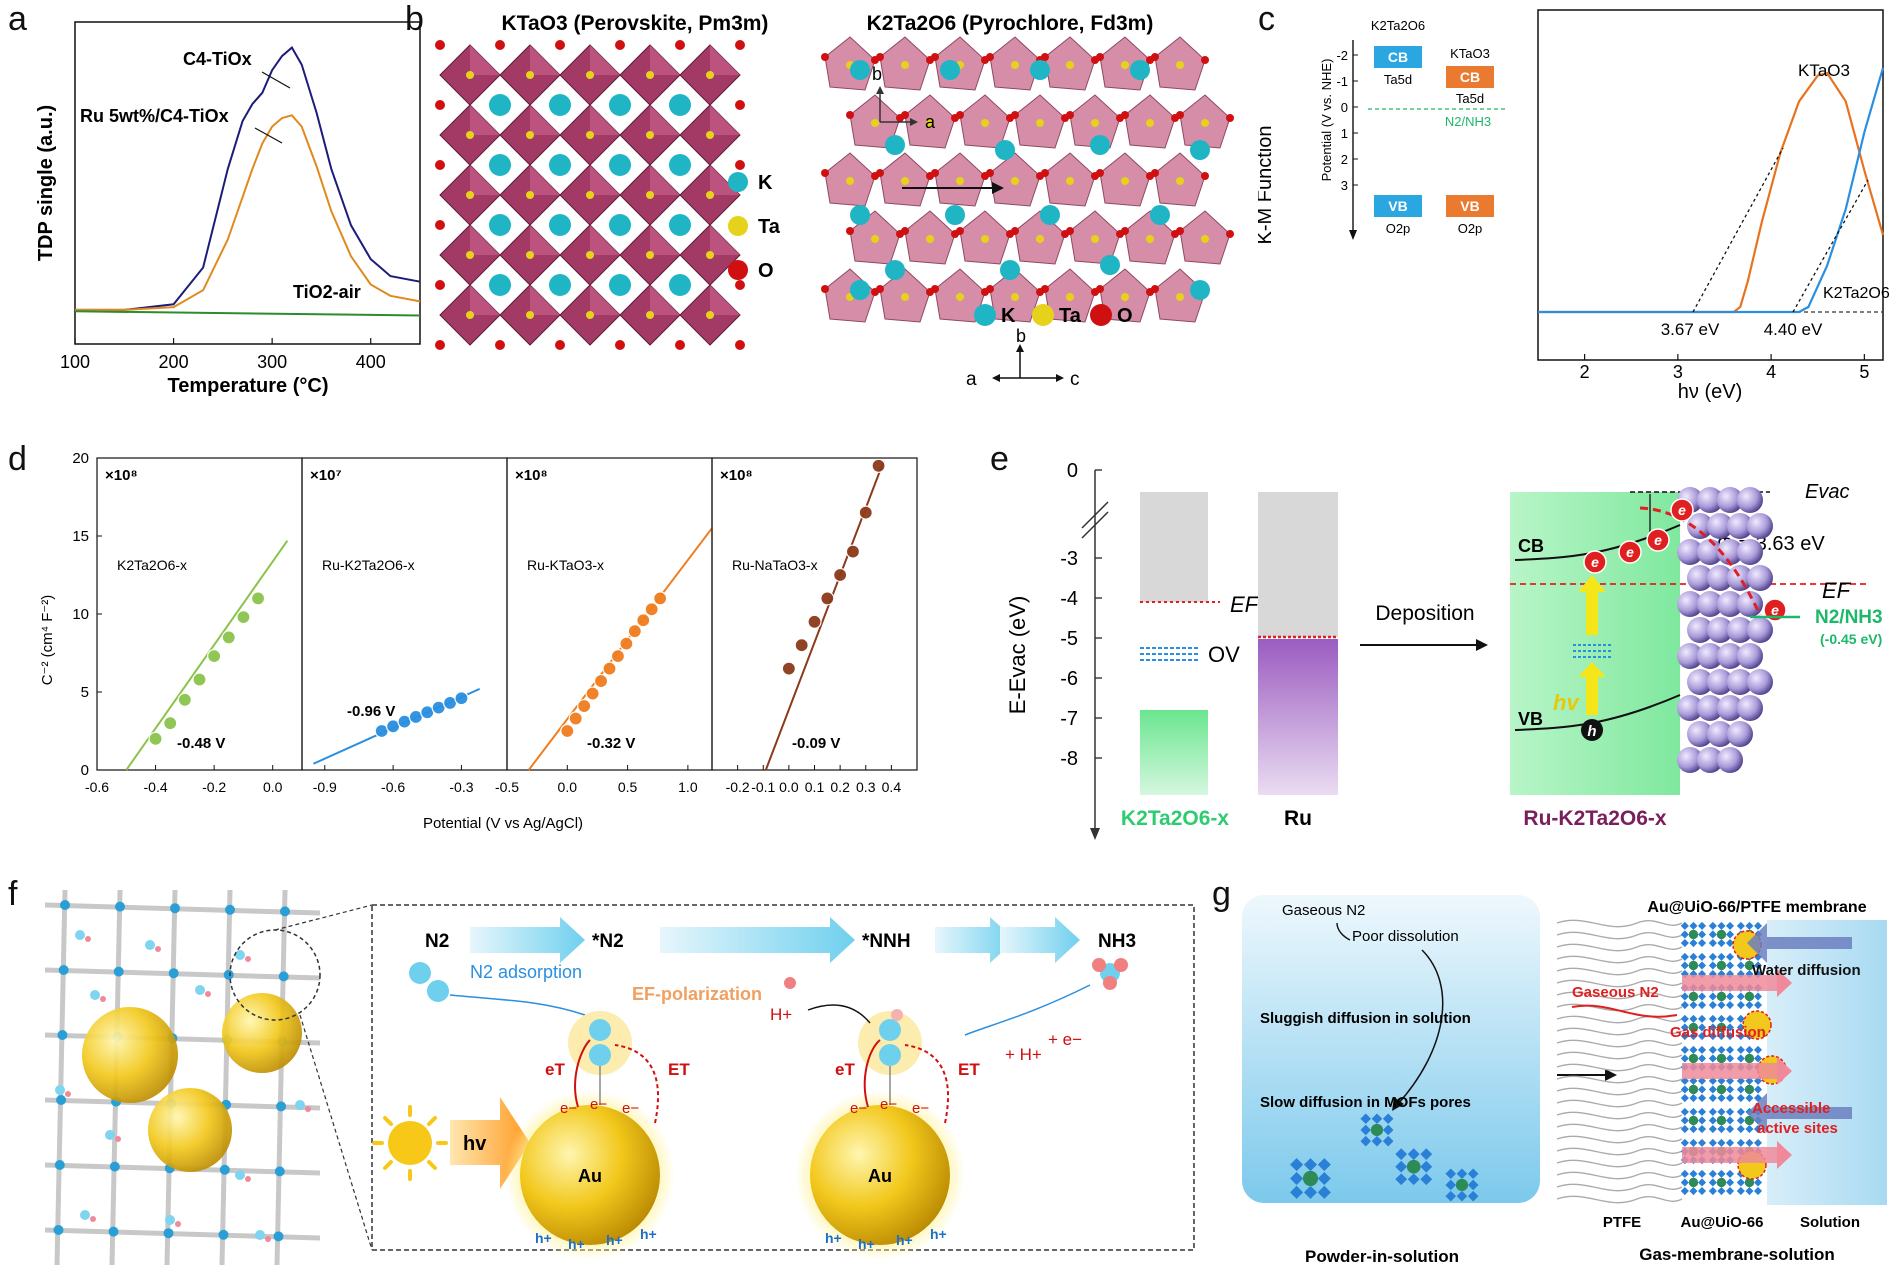  Describe the element at coordinates (1470, 53) in the screenshot. I see `inset-right-title: KTaO3` at that location.